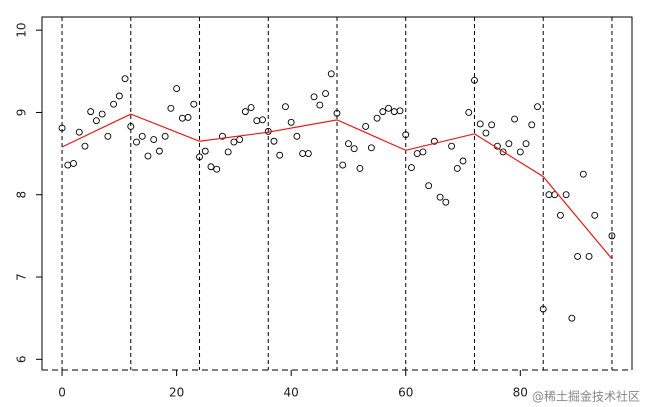 This screenshot has height=407, width=645. What do you see at coordinates (22, 277) in the screenshot?
I see `y-tick-label: 7` at bounding box center [22, 277].